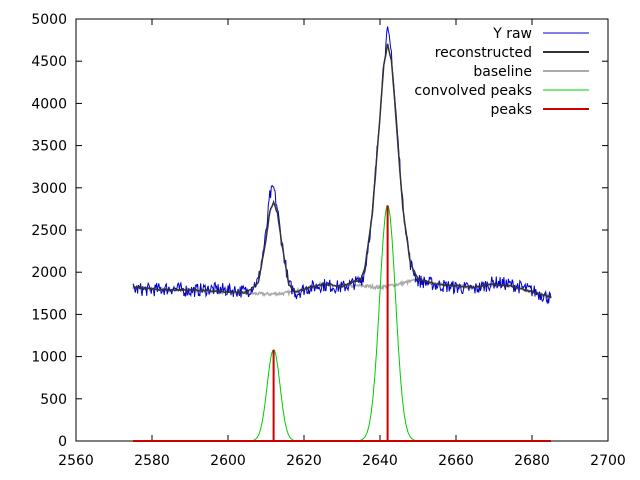 This screenshot has height=480, width=640. I want to click on legend-label: convolved peaks, so click(473, 91).